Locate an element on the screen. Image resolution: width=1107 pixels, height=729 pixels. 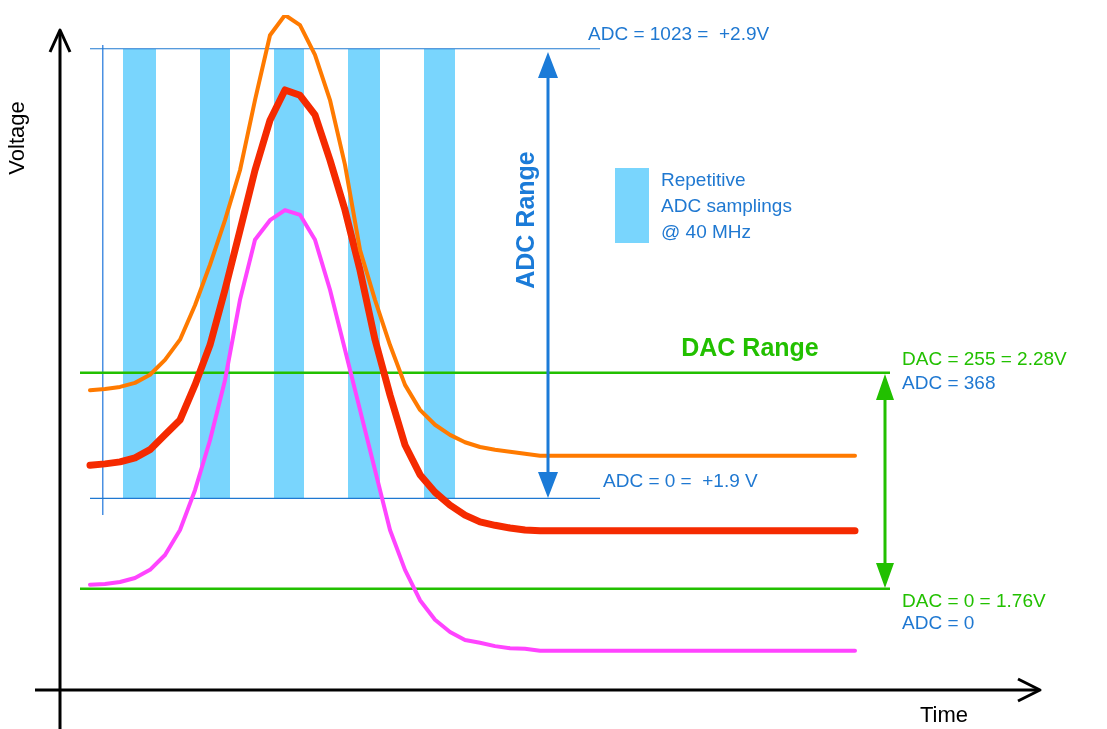
annotation: ADC Range is located at coordinates (524, 220).